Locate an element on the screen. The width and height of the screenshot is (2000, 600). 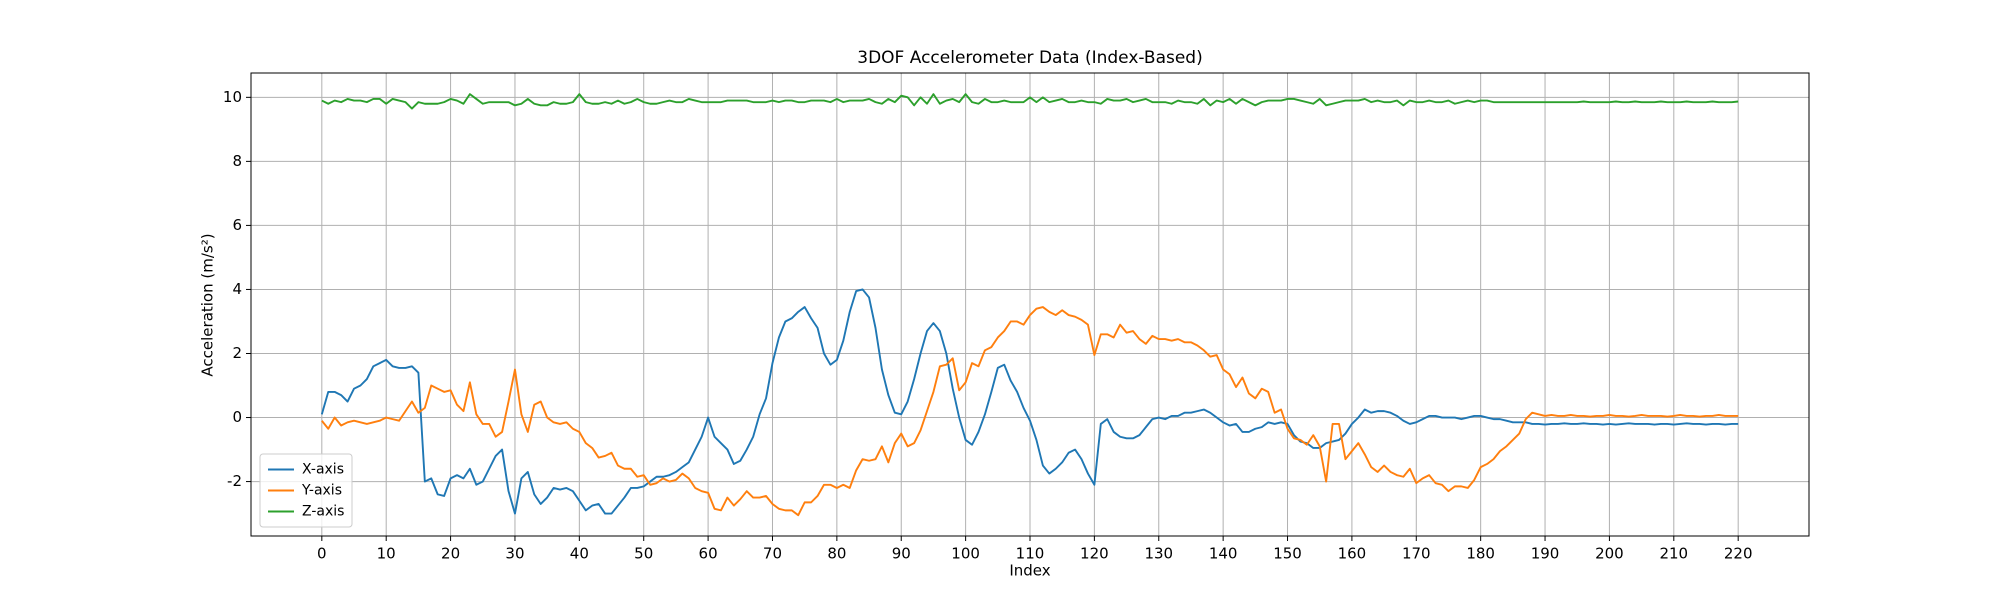
y-tick-label: 0 is located at coordinates (237, 417).